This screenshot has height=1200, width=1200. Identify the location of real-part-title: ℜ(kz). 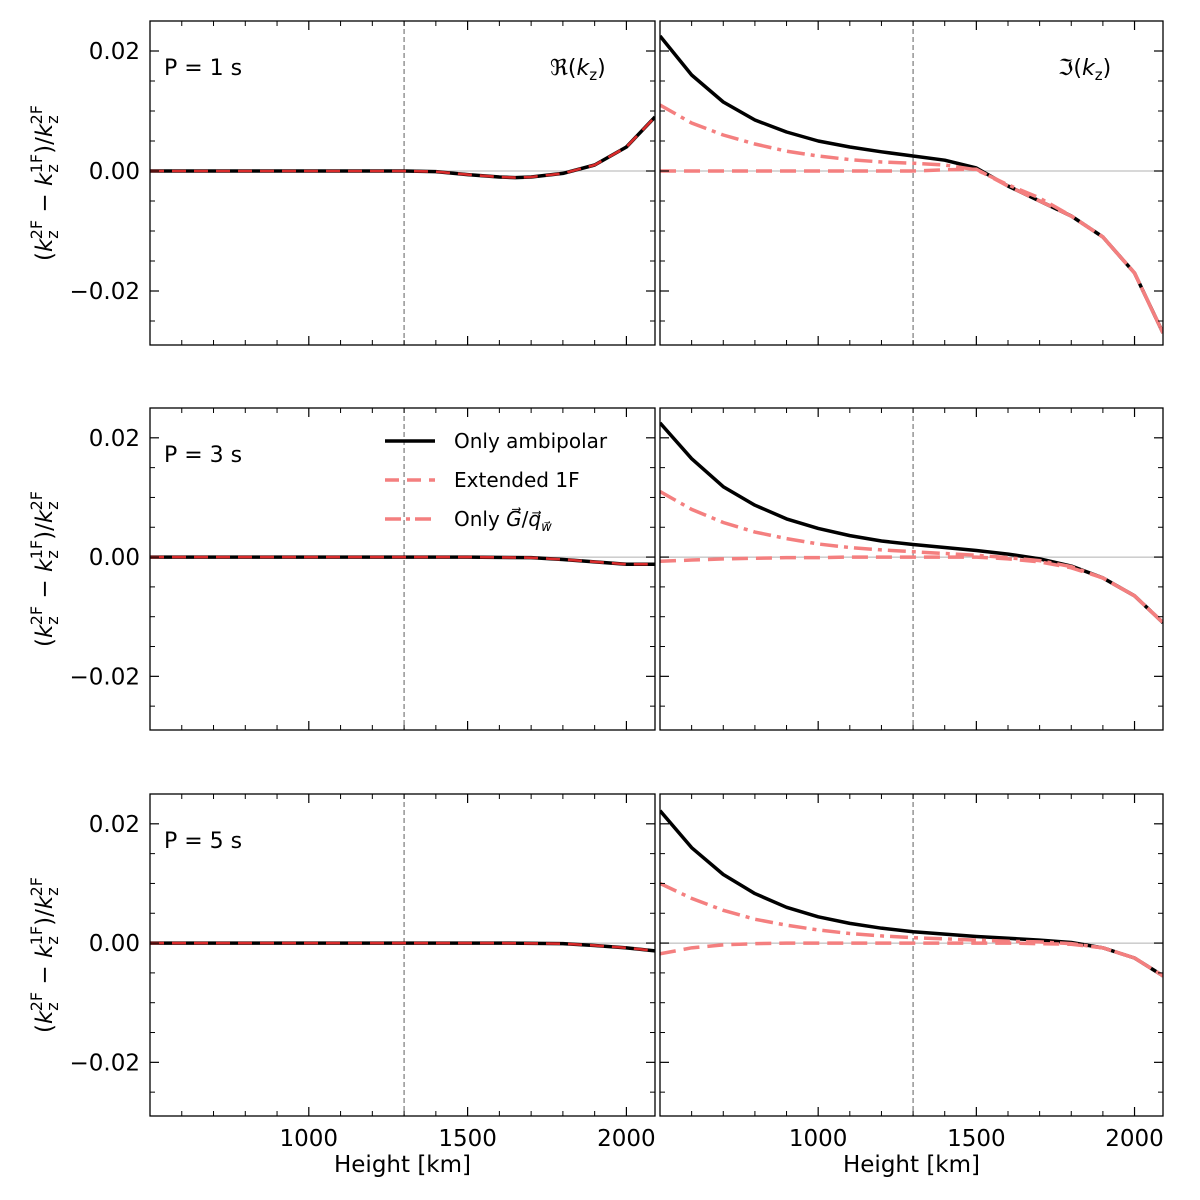
(578, 70).